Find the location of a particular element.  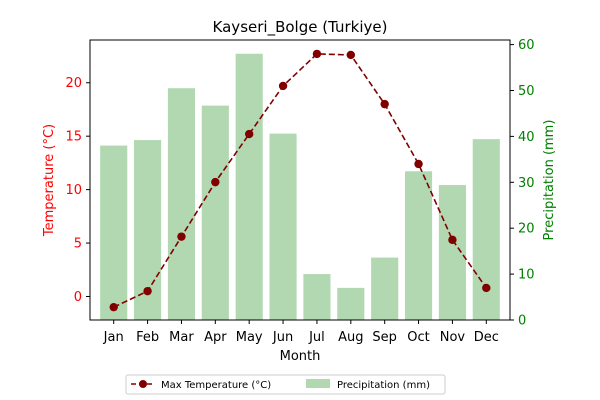

legend: Max Temperature (°C) Precipitation (mm) is located at coordinates (285, 384).